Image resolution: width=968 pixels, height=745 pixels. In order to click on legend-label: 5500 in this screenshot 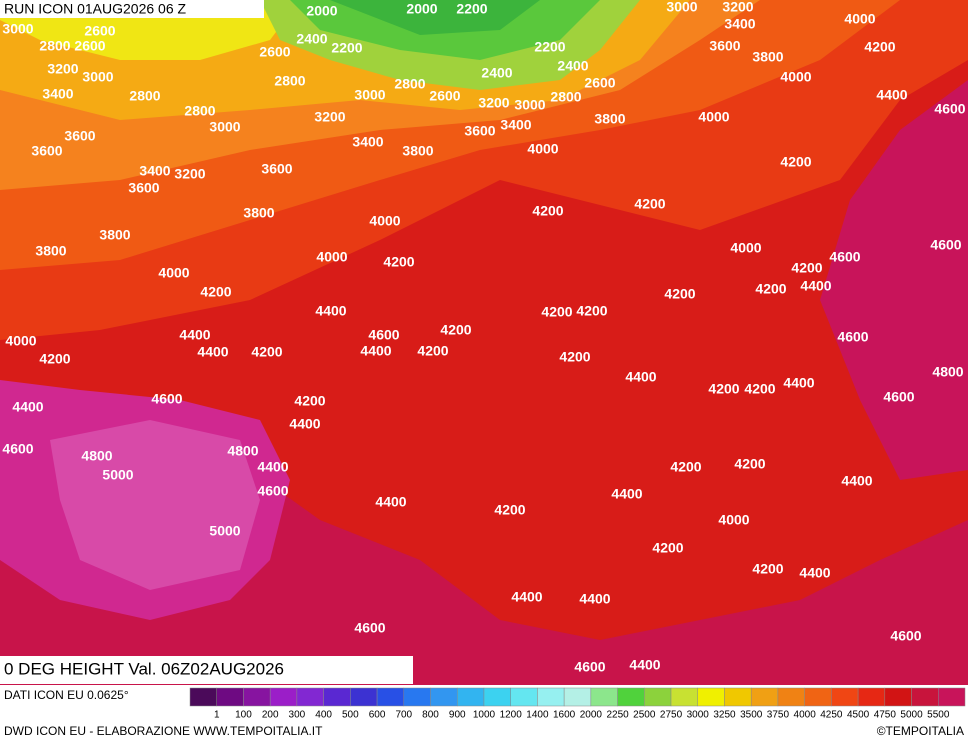, I will do `click(938, 715)`.